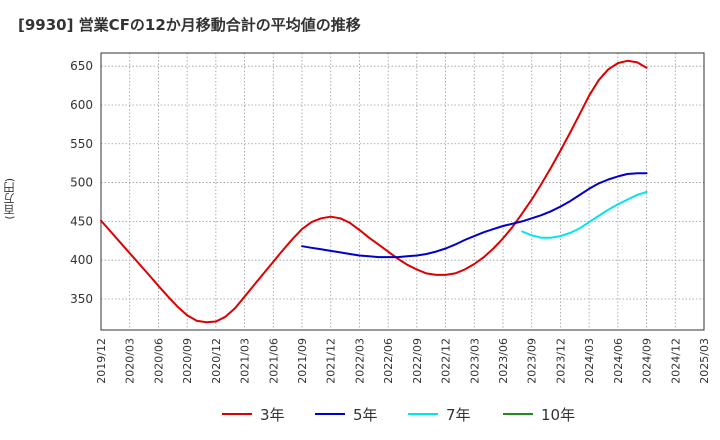 The image size is (720, 440). Describe the element at coordinates (253, 414) in the screenshot. I see `legend-item: 3年` at that location.